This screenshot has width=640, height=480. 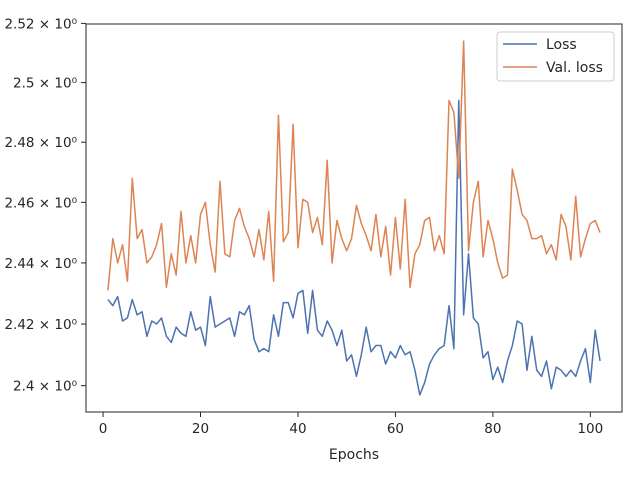 What do you see at coordinates (561, 45) in the screenshot?
I see `legend-label-loss: Loss` at bounding box center [561, 45].